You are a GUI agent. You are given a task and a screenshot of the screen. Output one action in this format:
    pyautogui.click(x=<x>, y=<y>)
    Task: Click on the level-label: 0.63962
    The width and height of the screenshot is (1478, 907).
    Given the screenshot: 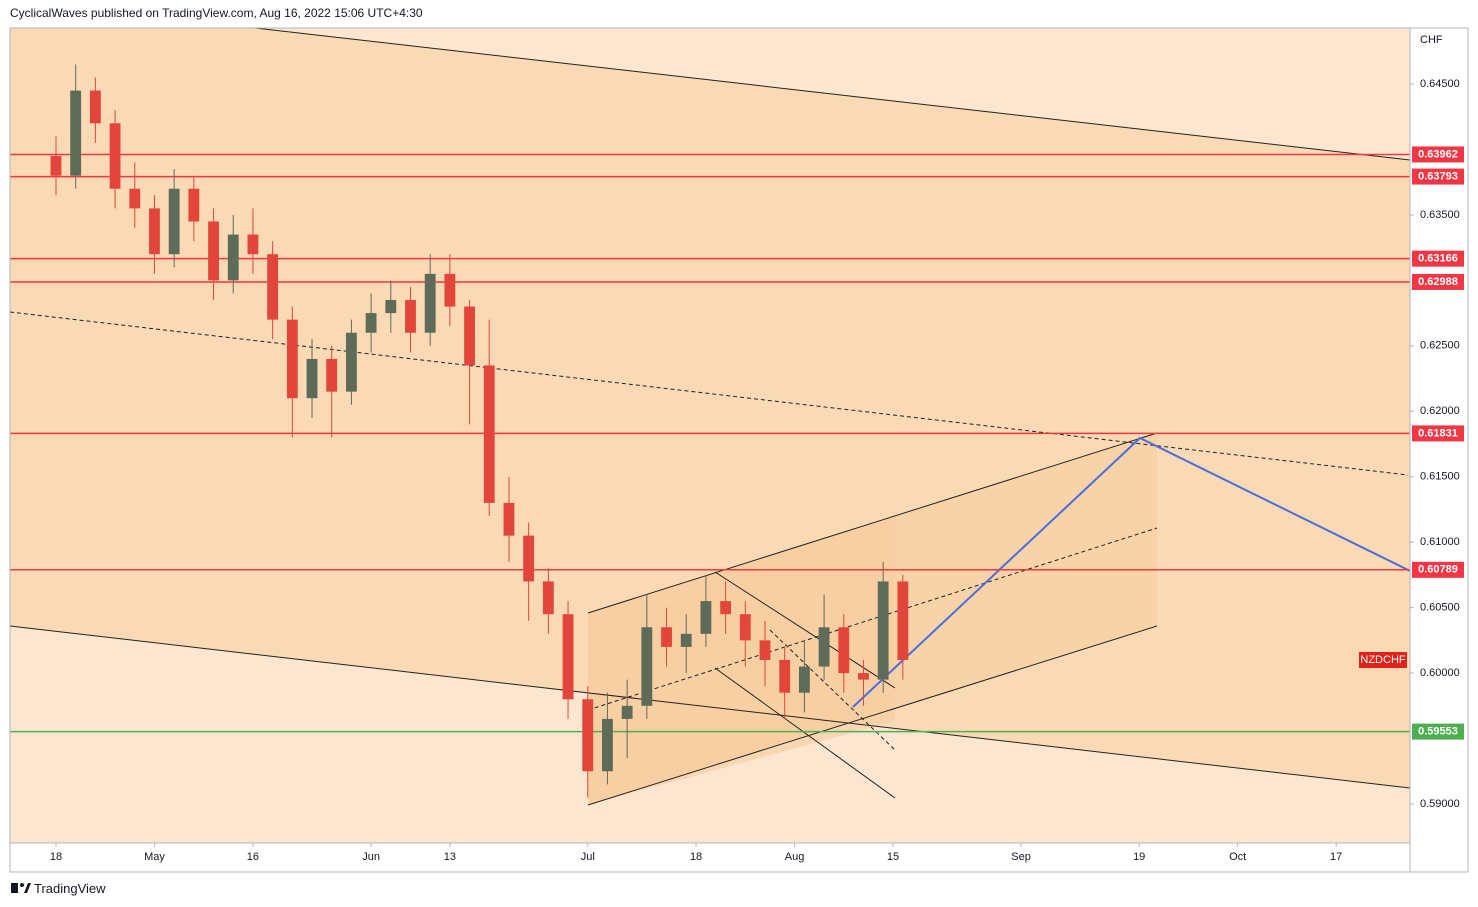 What is the action you would take?
    pyautogui.click(x=1438, y=154)
    